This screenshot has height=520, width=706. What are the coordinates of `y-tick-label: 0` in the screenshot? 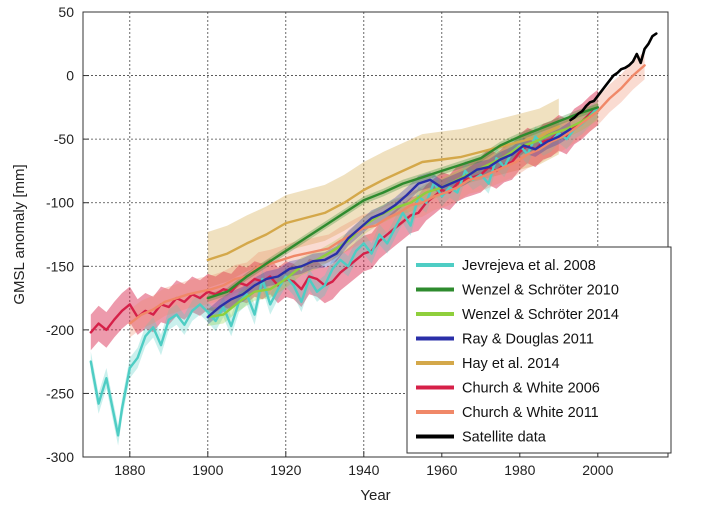 It's located at (70, 76).